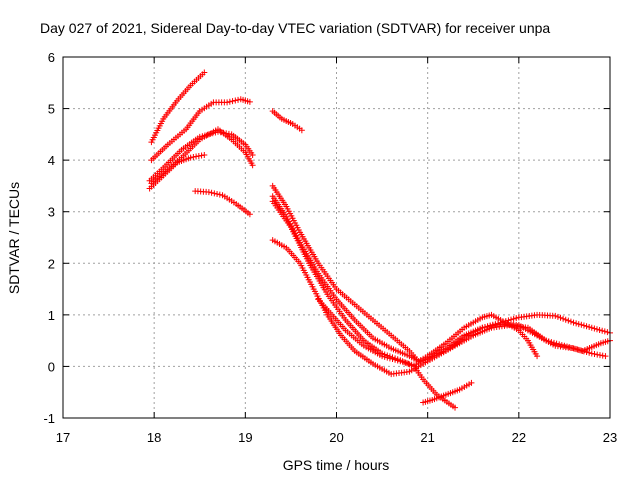 Image resolution: width=640 pixels, height=480 pixels. I want to click on y-axis-label: SDTVAR / TECUs, so click(14, 238).